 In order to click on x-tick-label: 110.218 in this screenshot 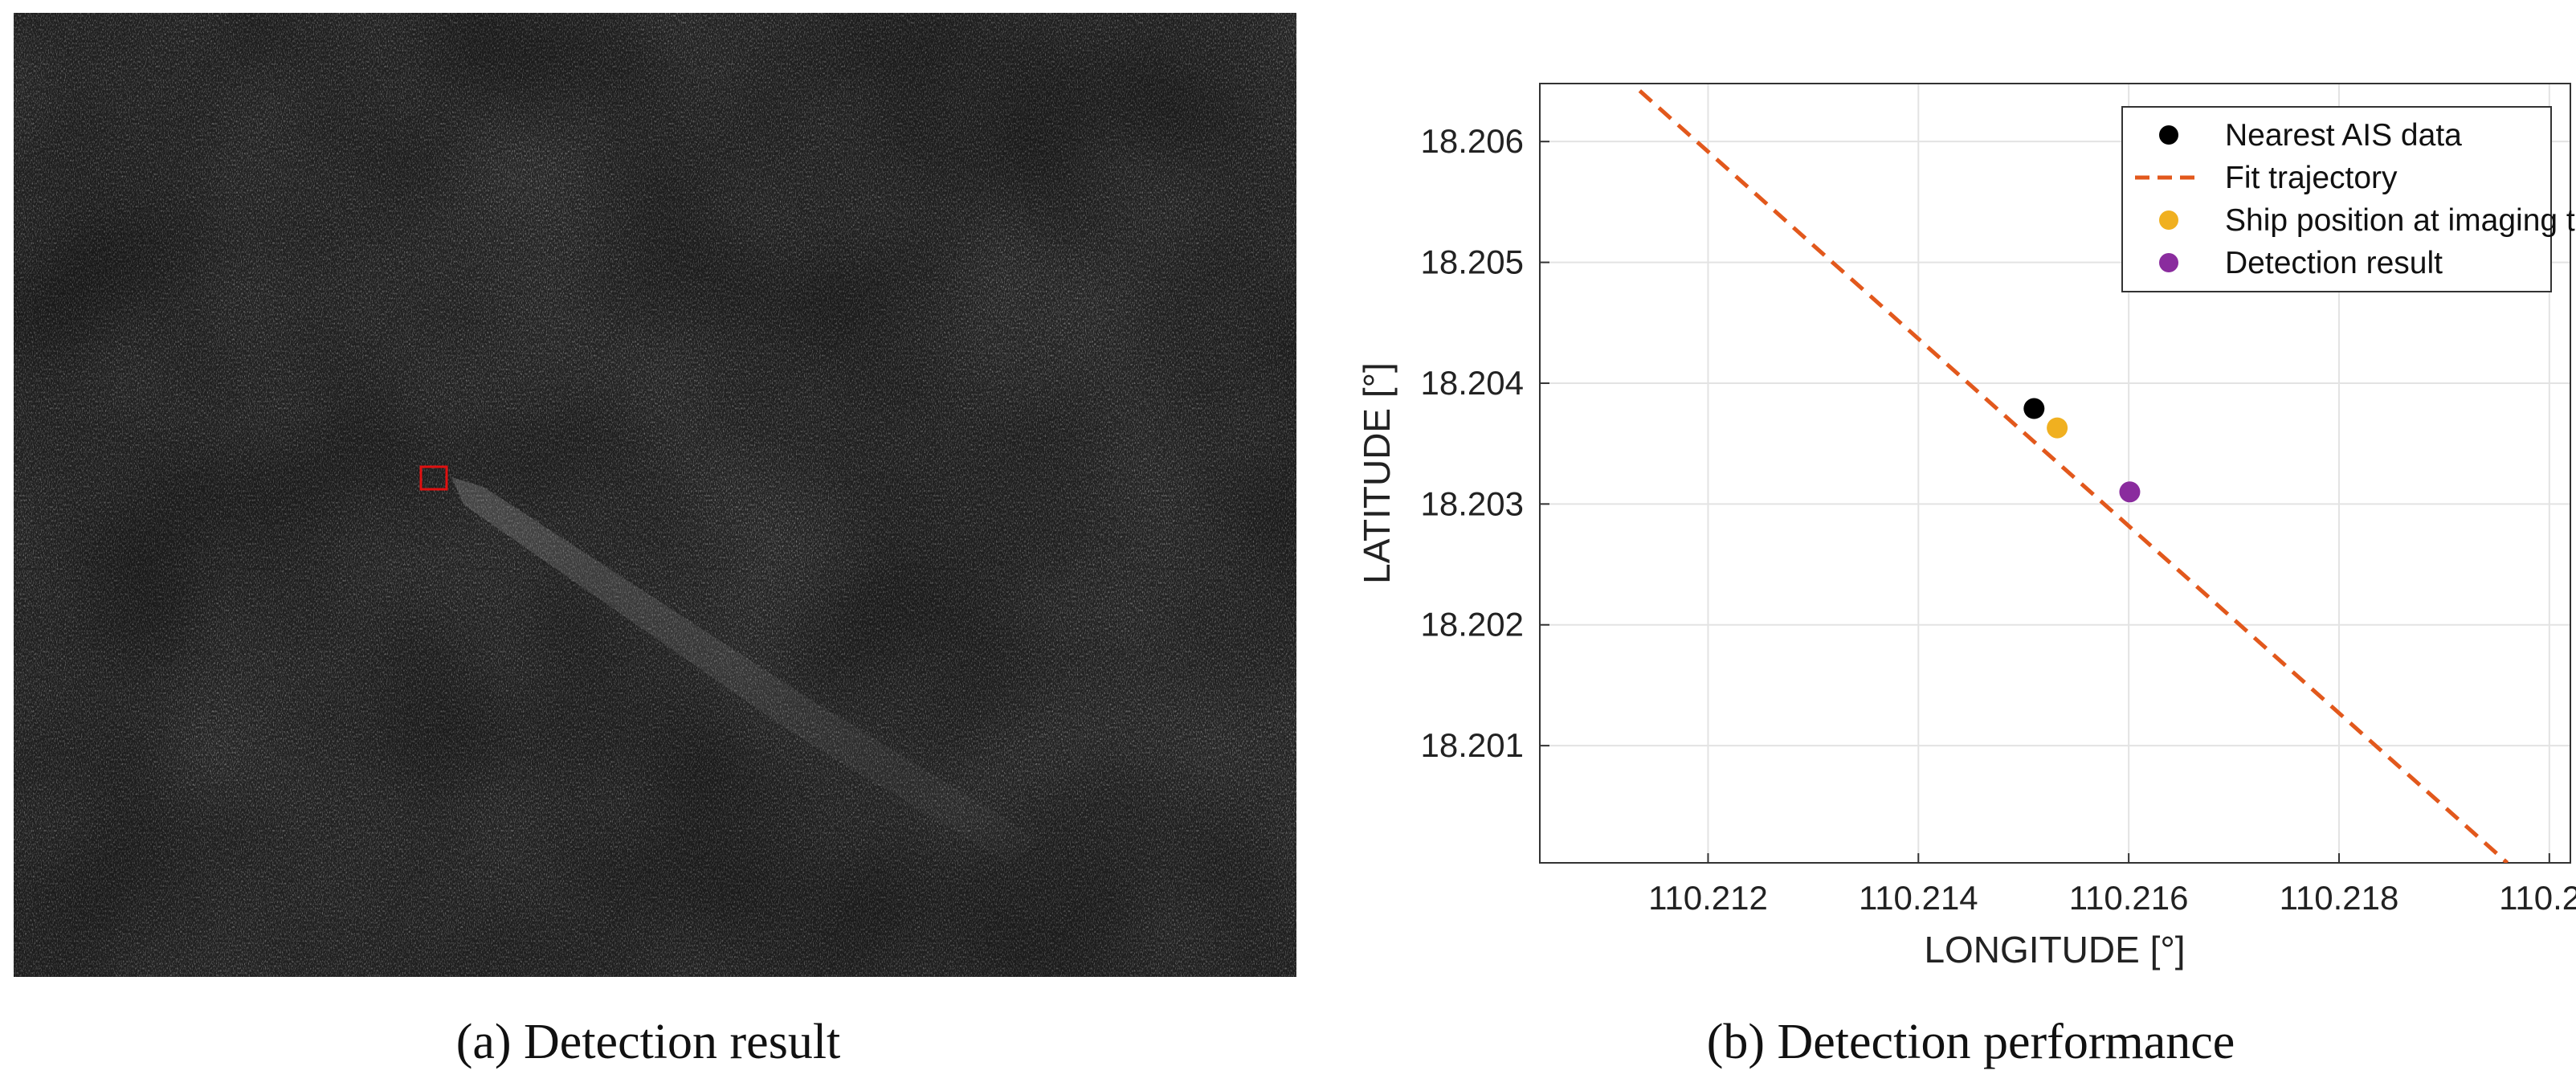, I will do `click(2339, 898)`.